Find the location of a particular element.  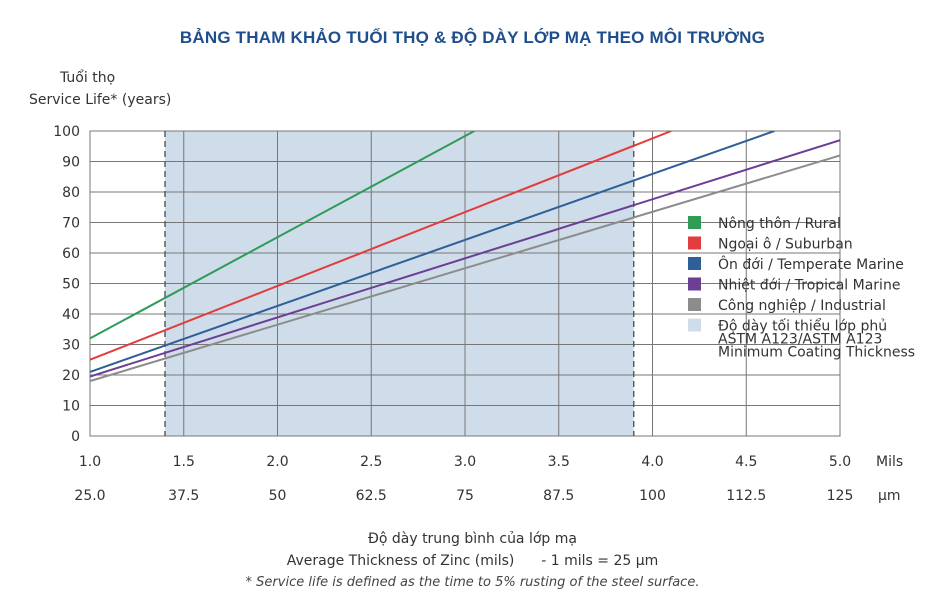

y-tick-label: 50 is located at coordinates (71, 285).